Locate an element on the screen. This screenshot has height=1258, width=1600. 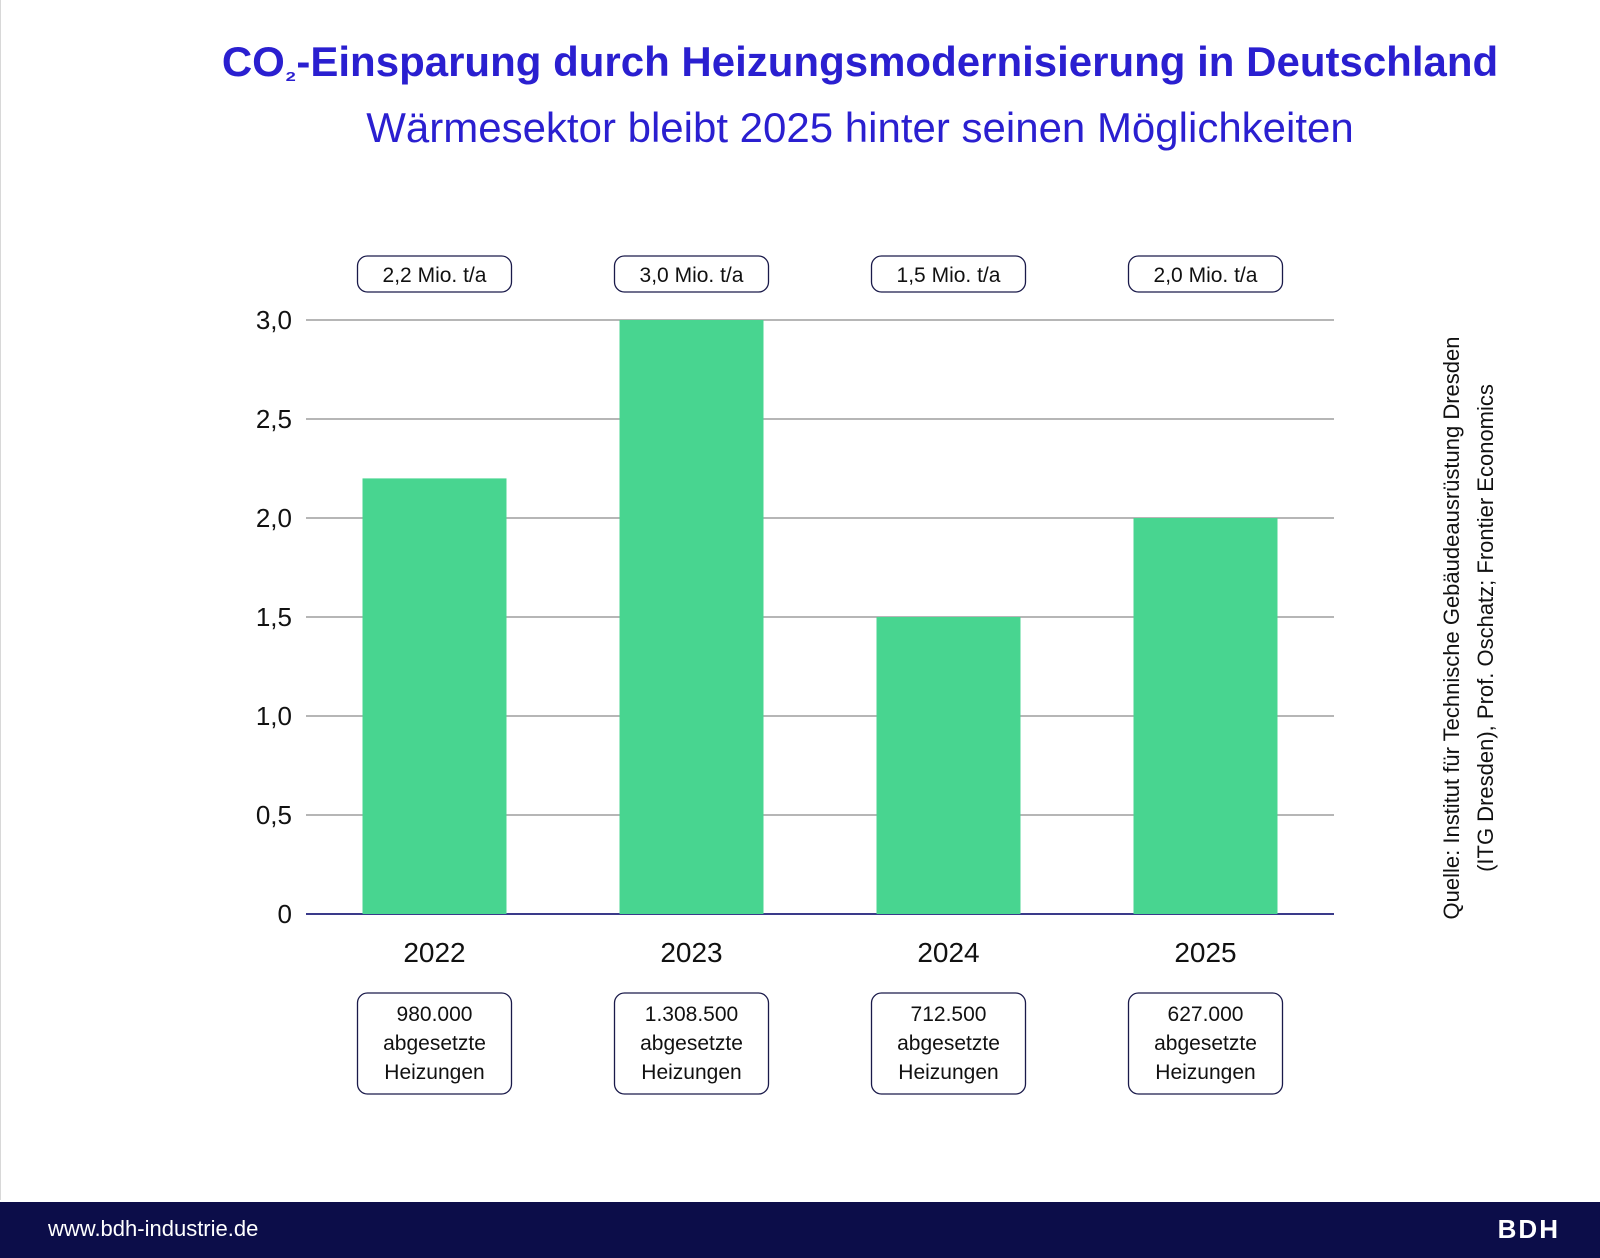
y-tick-label: 0,5 is located at coordinates (274, 815).